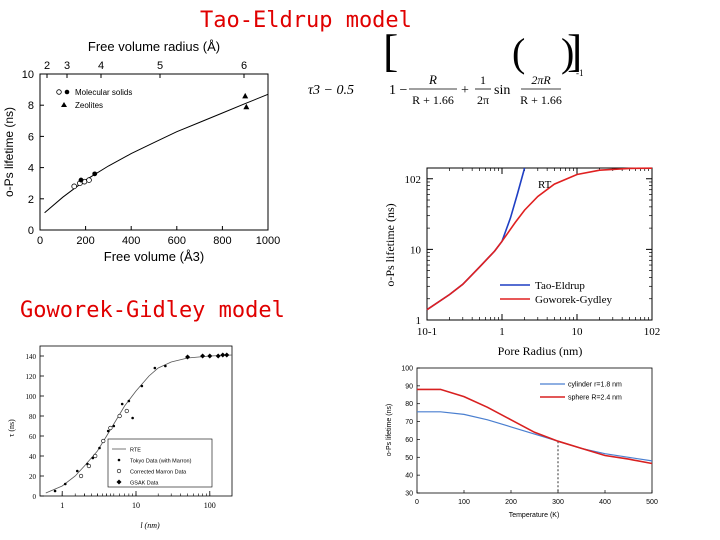 The height and width of the screenshot is (540, 720). What do you see at coordinates (103, 92) in the screenshot?
I see `legend-molecular-solids: Molecular solids` at bounding box center [103, 92].